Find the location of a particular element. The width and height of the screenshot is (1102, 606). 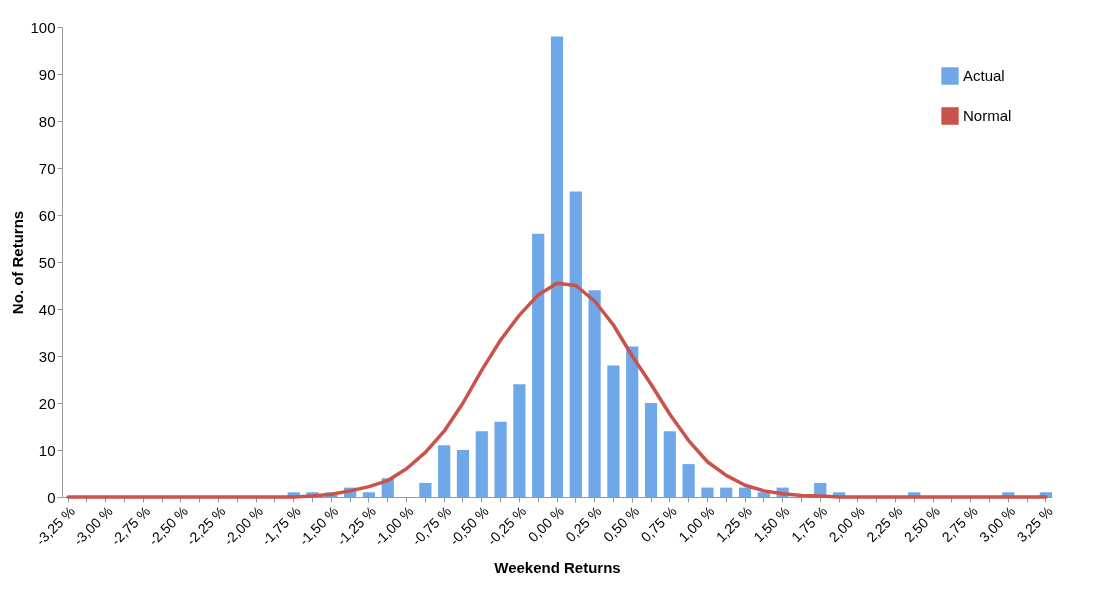

y-tick-label: 20 is located at coordinates (47, 403).